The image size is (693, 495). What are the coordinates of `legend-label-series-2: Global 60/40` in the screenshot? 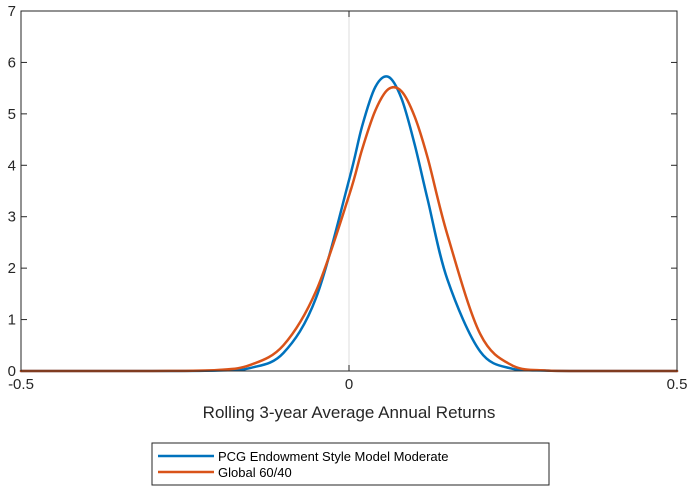 It's located at (255, 472).